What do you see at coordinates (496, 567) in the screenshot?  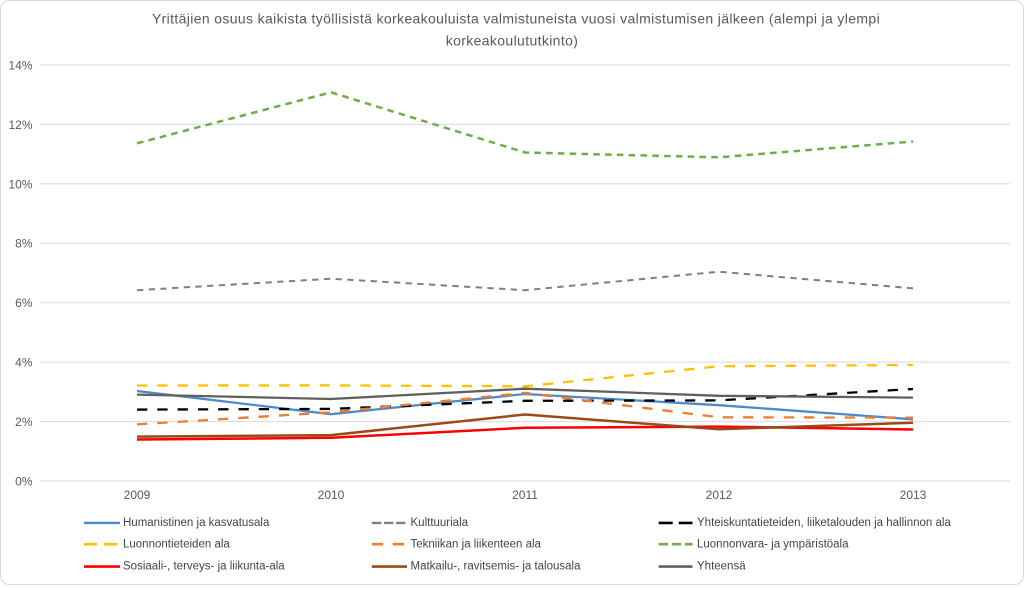 I see `svg-text:Matkailu-, ravitsemis- ja talo: Matkailu-, ravitsemis- ja talousala` at bounding box center [496, 567].